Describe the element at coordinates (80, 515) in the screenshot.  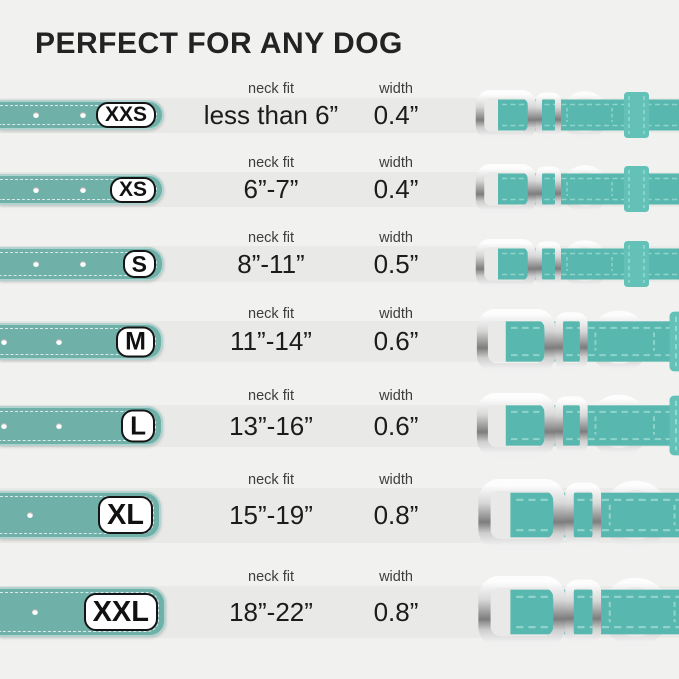
I see `collar-strap: XL` at that location.